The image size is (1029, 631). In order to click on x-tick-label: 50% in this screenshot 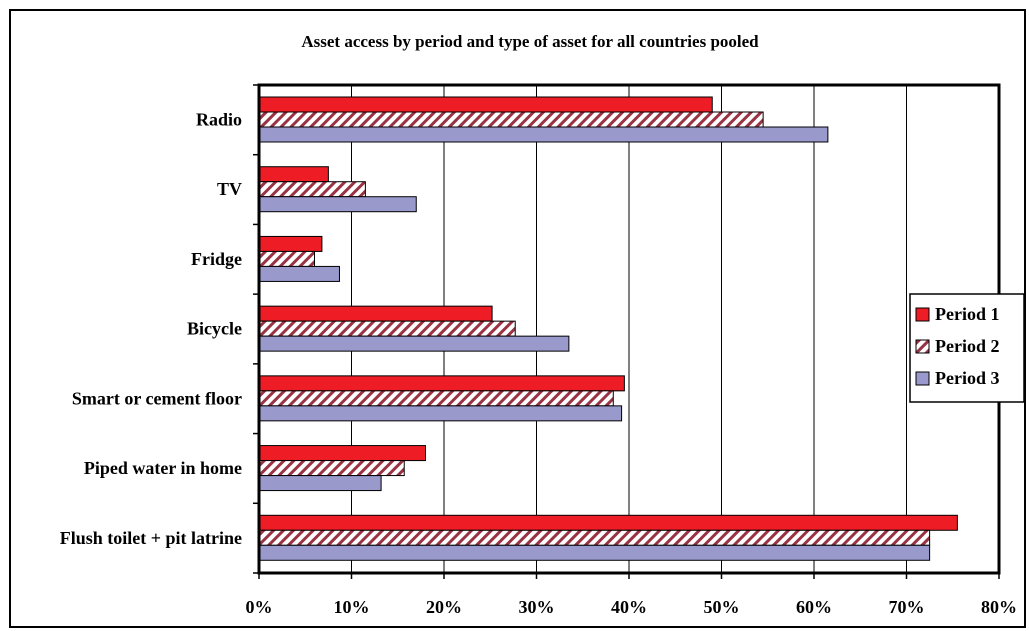, I will do `click(722, 607)`.